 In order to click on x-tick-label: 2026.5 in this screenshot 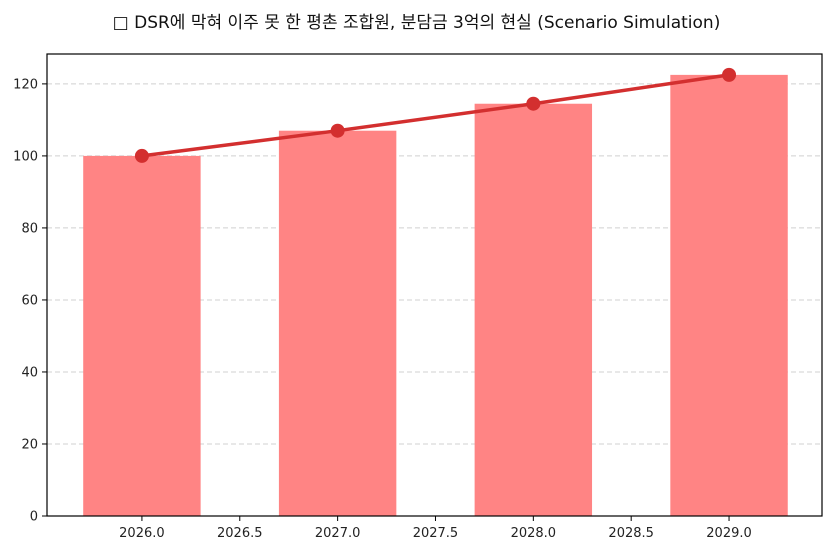, I will do `click(240, 533)`.